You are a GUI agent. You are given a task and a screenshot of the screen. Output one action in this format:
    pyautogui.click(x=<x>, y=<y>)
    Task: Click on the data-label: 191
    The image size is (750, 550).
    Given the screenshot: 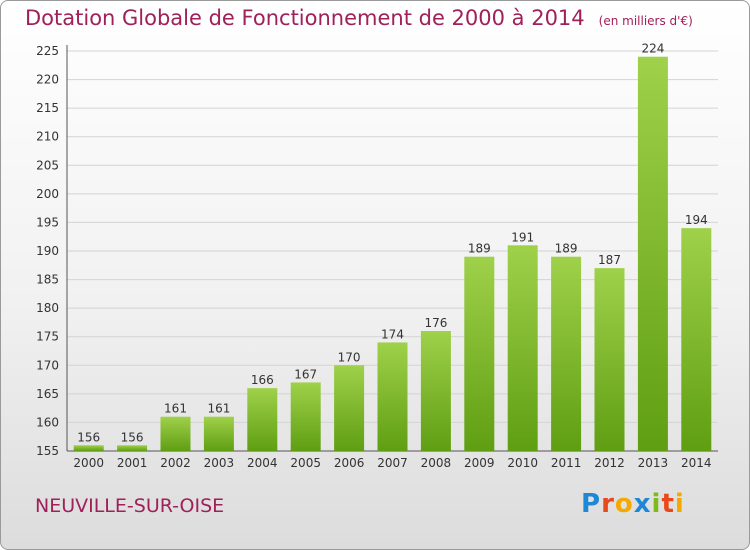 What is the action you would take?
    pyautogui.click(x=522, y=237)
    